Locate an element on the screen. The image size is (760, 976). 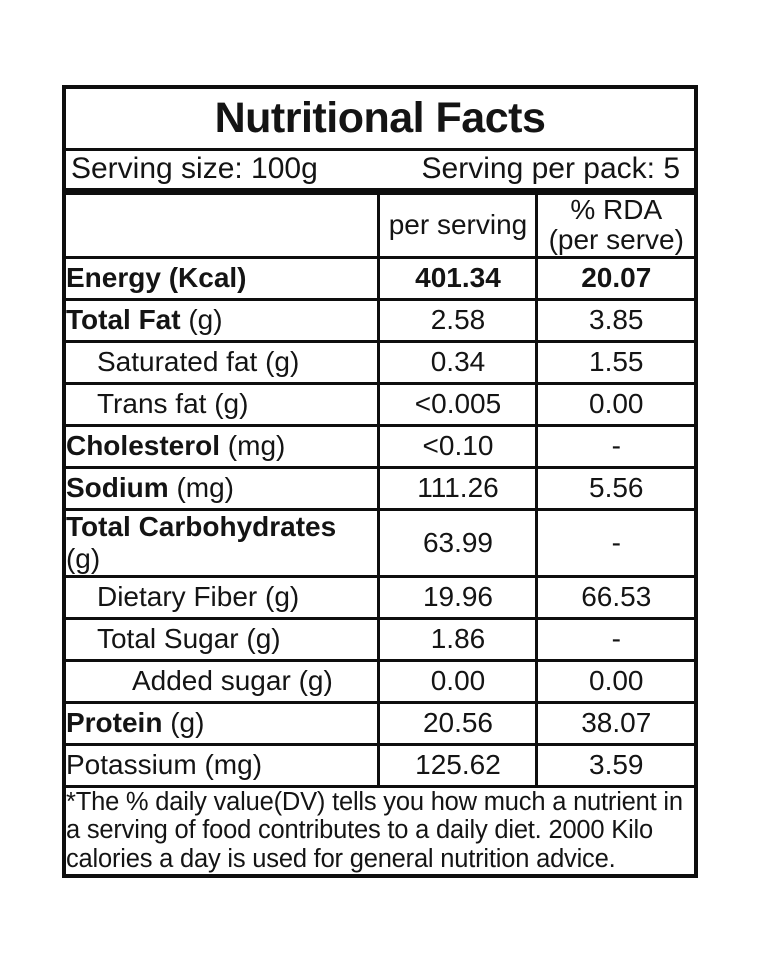
nutrient-row: Protein (g) 20.56 38.07 is located at coordinates (380, 723).